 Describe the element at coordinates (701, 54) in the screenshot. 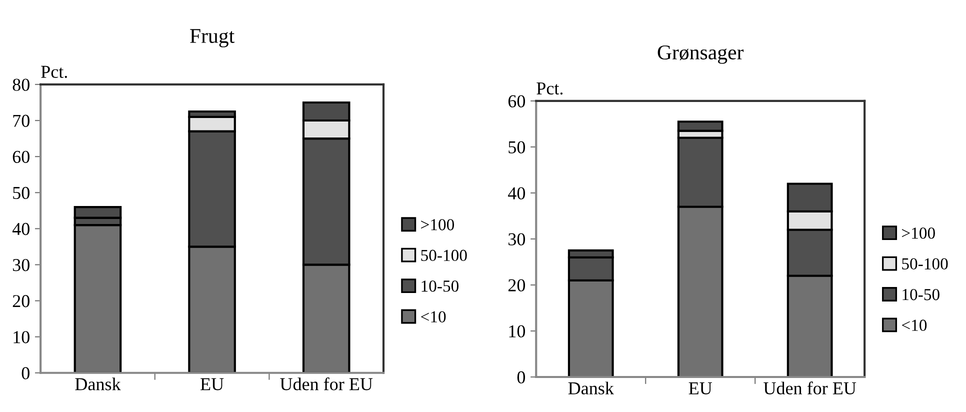

I see `chart-title: Grønsager` at that location.